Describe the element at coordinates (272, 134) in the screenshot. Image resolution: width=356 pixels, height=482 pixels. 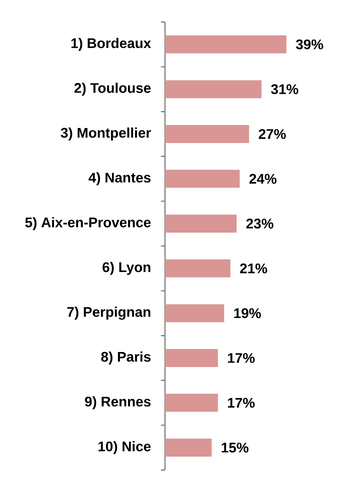
I see `data-label: 27%` at that location.